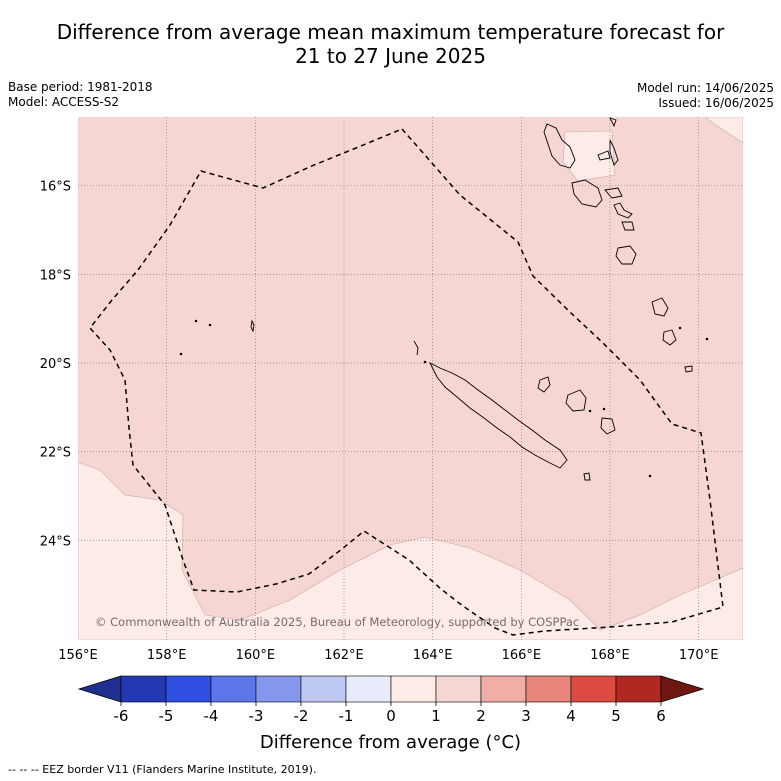  I want to click on small-isle-coast, so click(688, 369).